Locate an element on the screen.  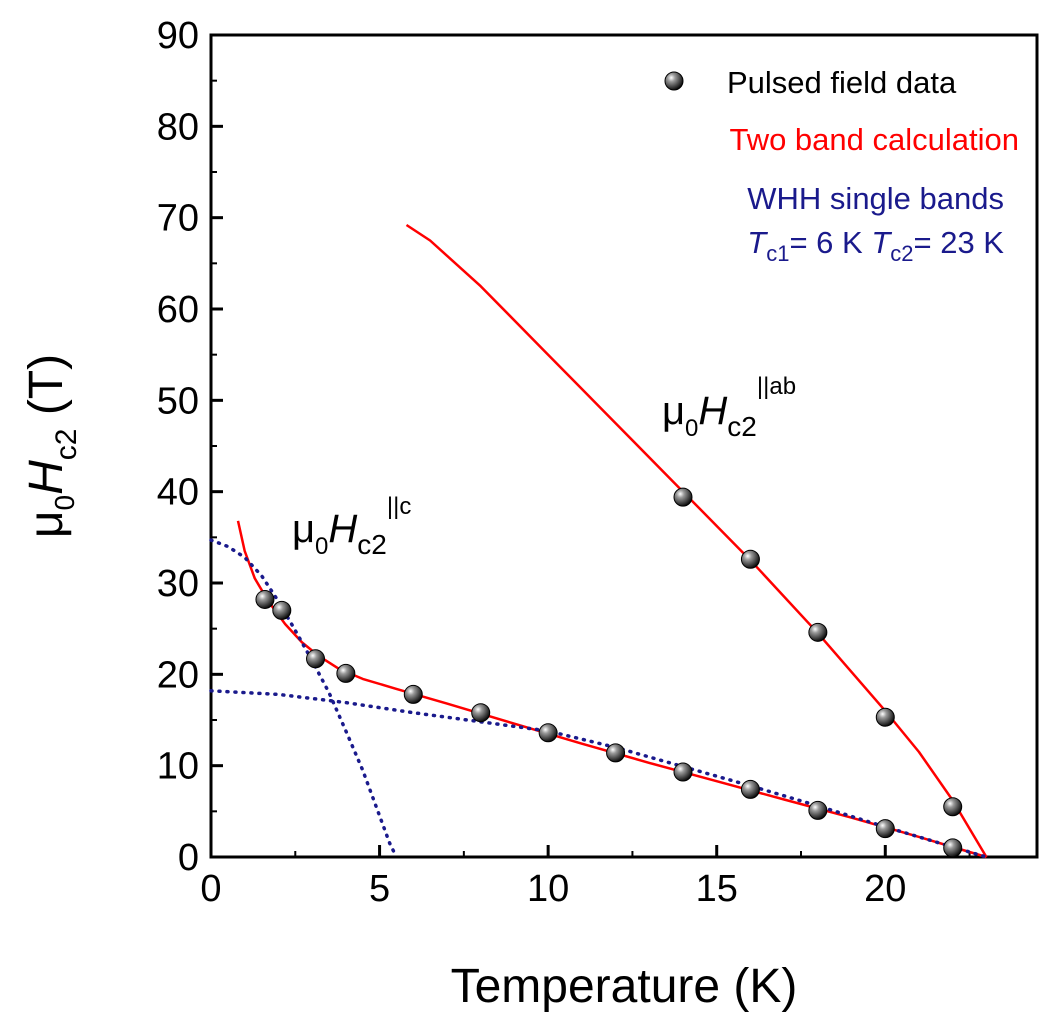
x-tick-label: 0 is located at coordinates (210, 889).